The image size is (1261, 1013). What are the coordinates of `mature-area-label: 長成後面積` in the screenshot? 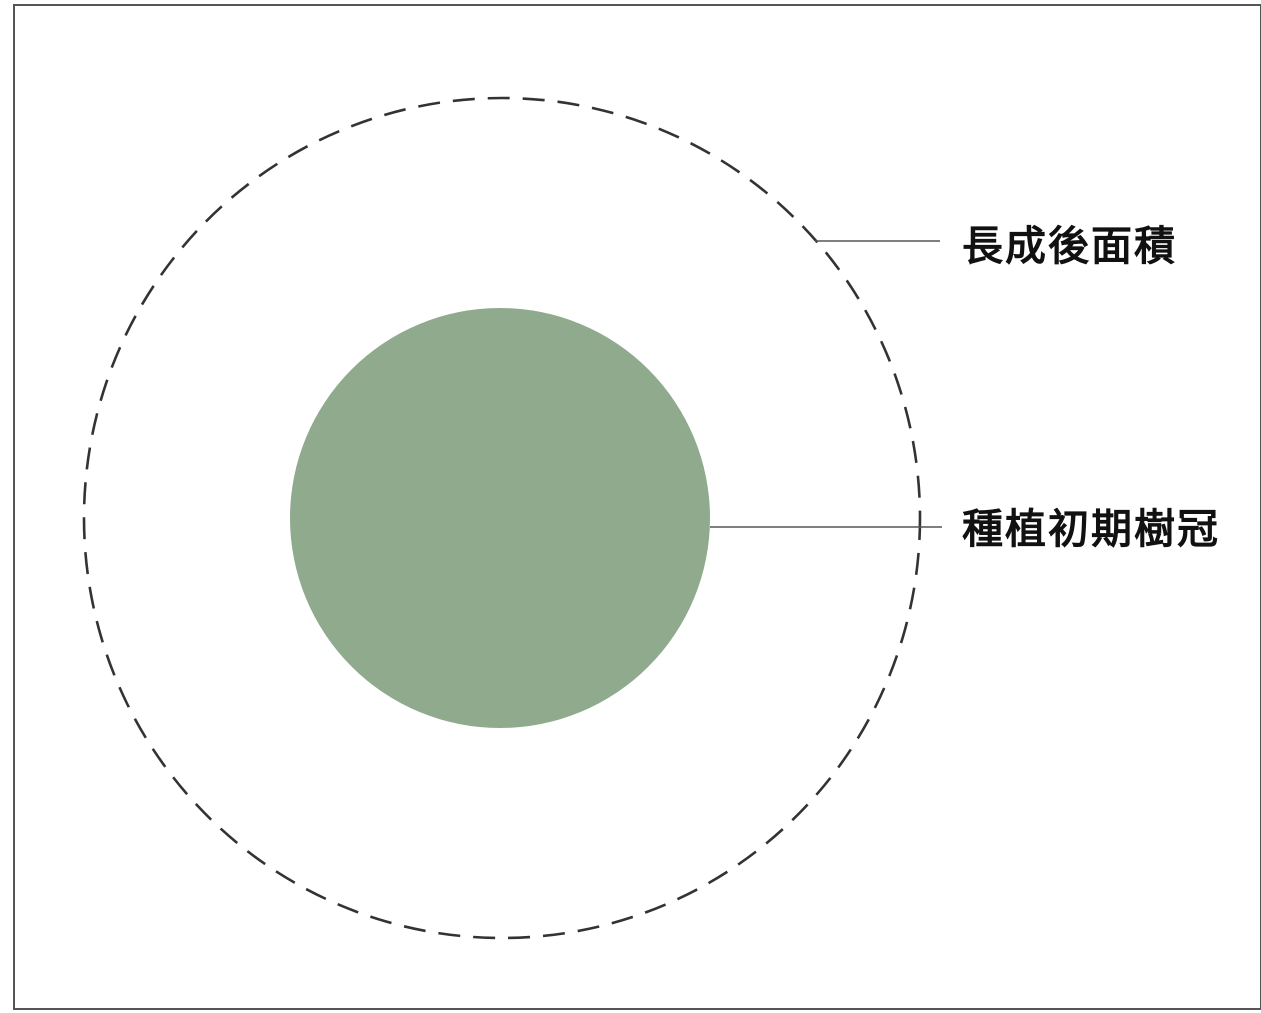 It's located at (1069, 246).